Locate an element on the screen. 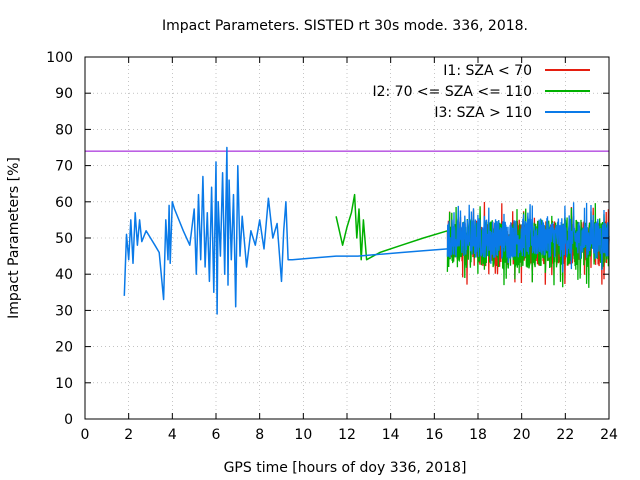  x-axis-label: GPS time [hours of doy 336, 2018] is located at coordinates (345, 468).